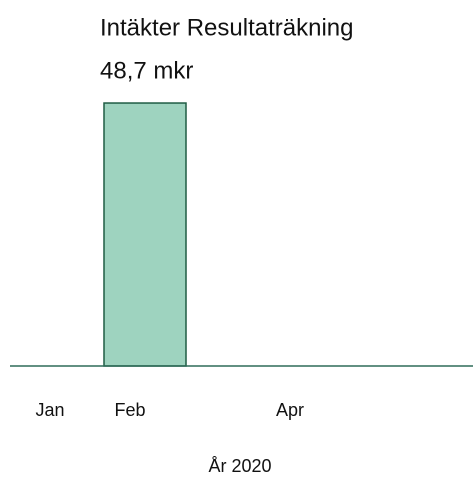 This screenshot has height=480, width=473. Describe the element at coordinates (290, 410) in the screenshot. I see `x-tick-label: Apr` at that location.